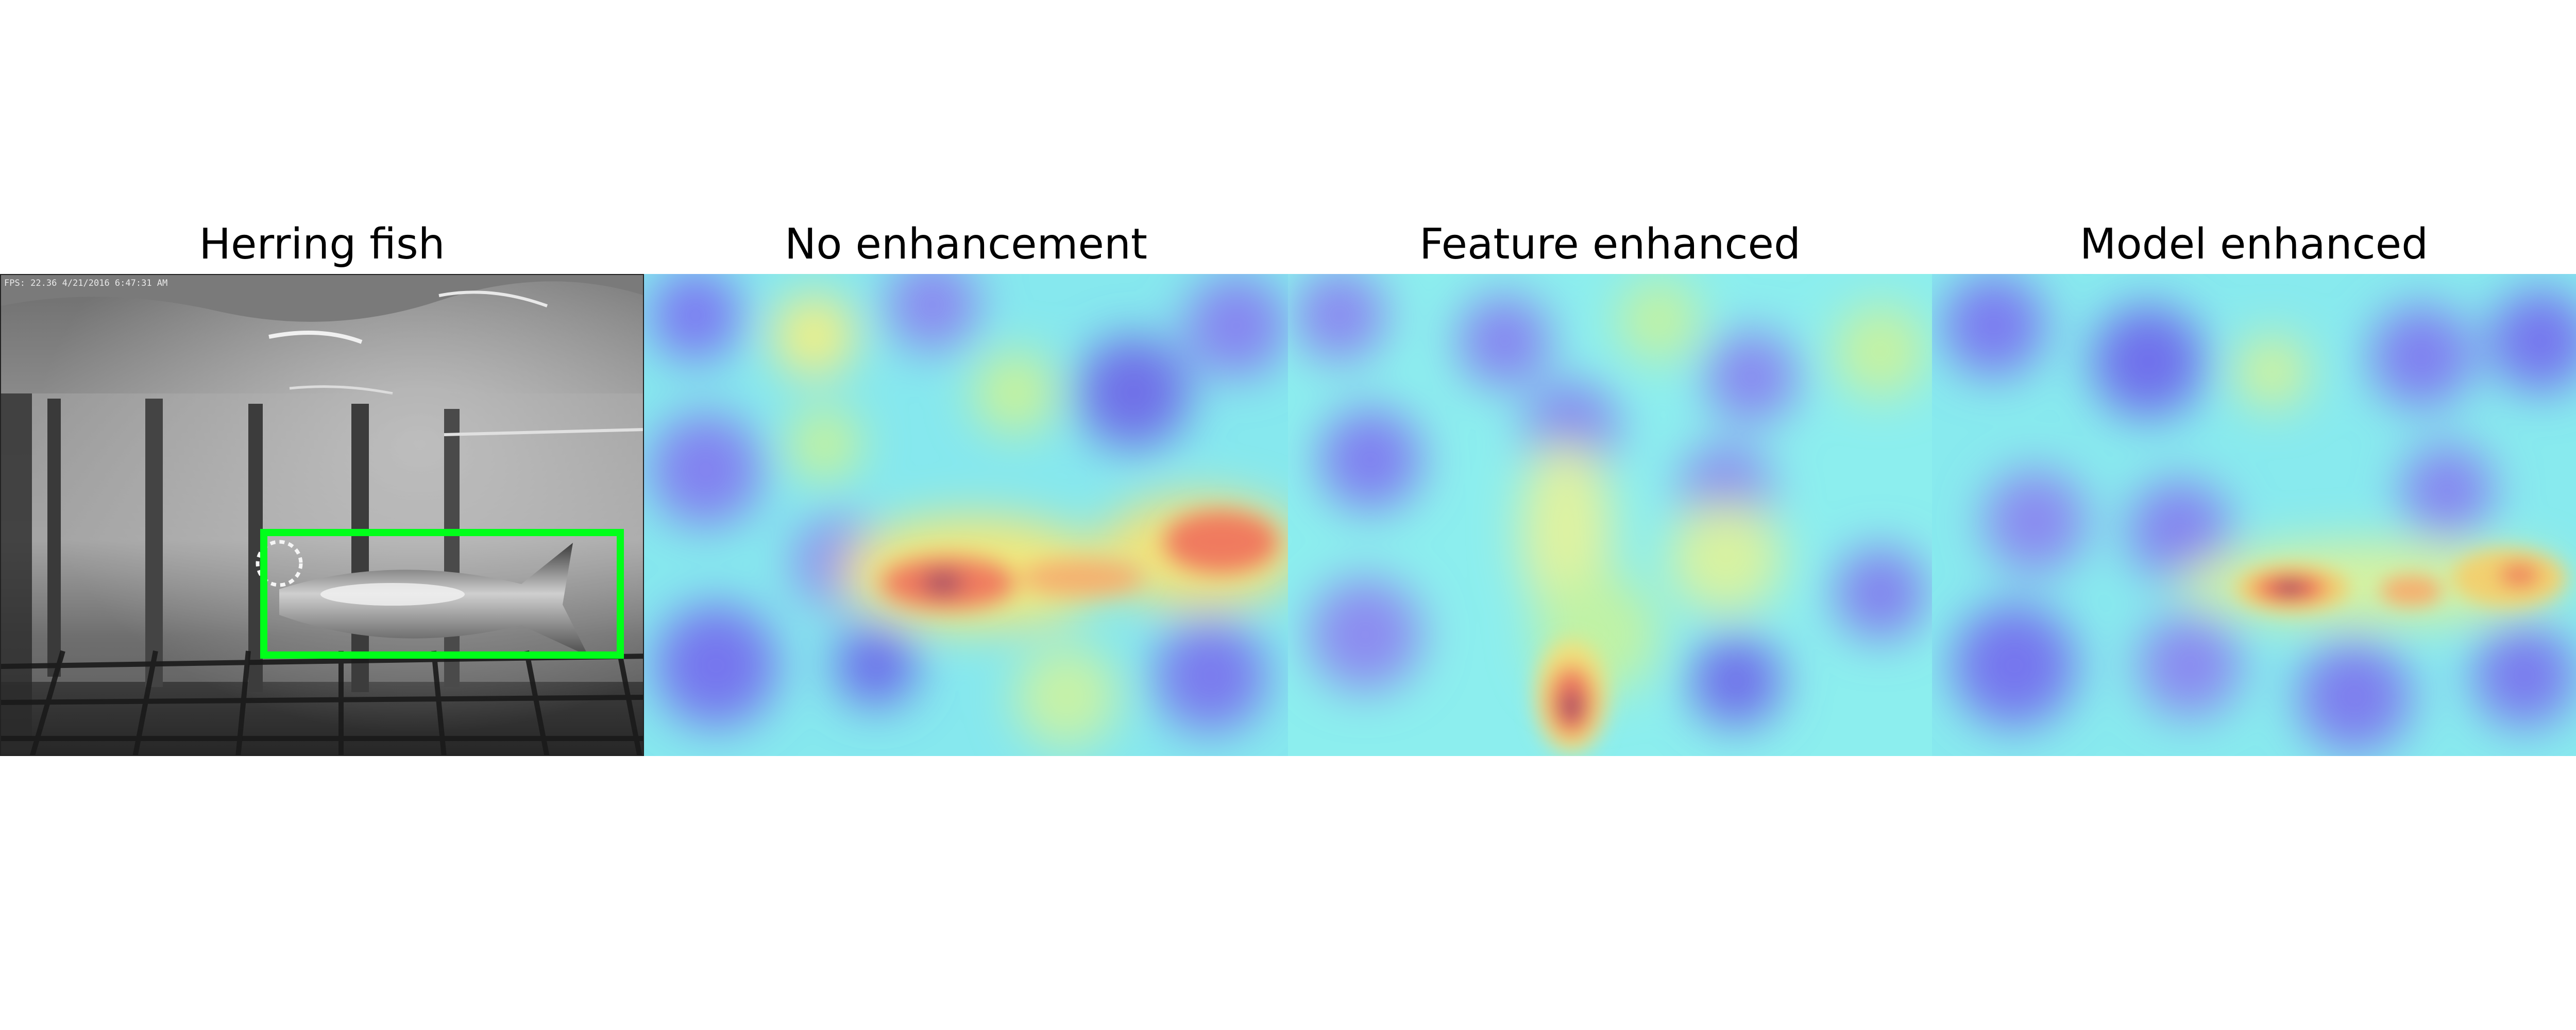 The height and width of the screenshot is (1030, 2576). What do you see at coordinates (279, 563) in the screenshot?
I see `dashed-circle-marker` at bounding box center [279, 563].